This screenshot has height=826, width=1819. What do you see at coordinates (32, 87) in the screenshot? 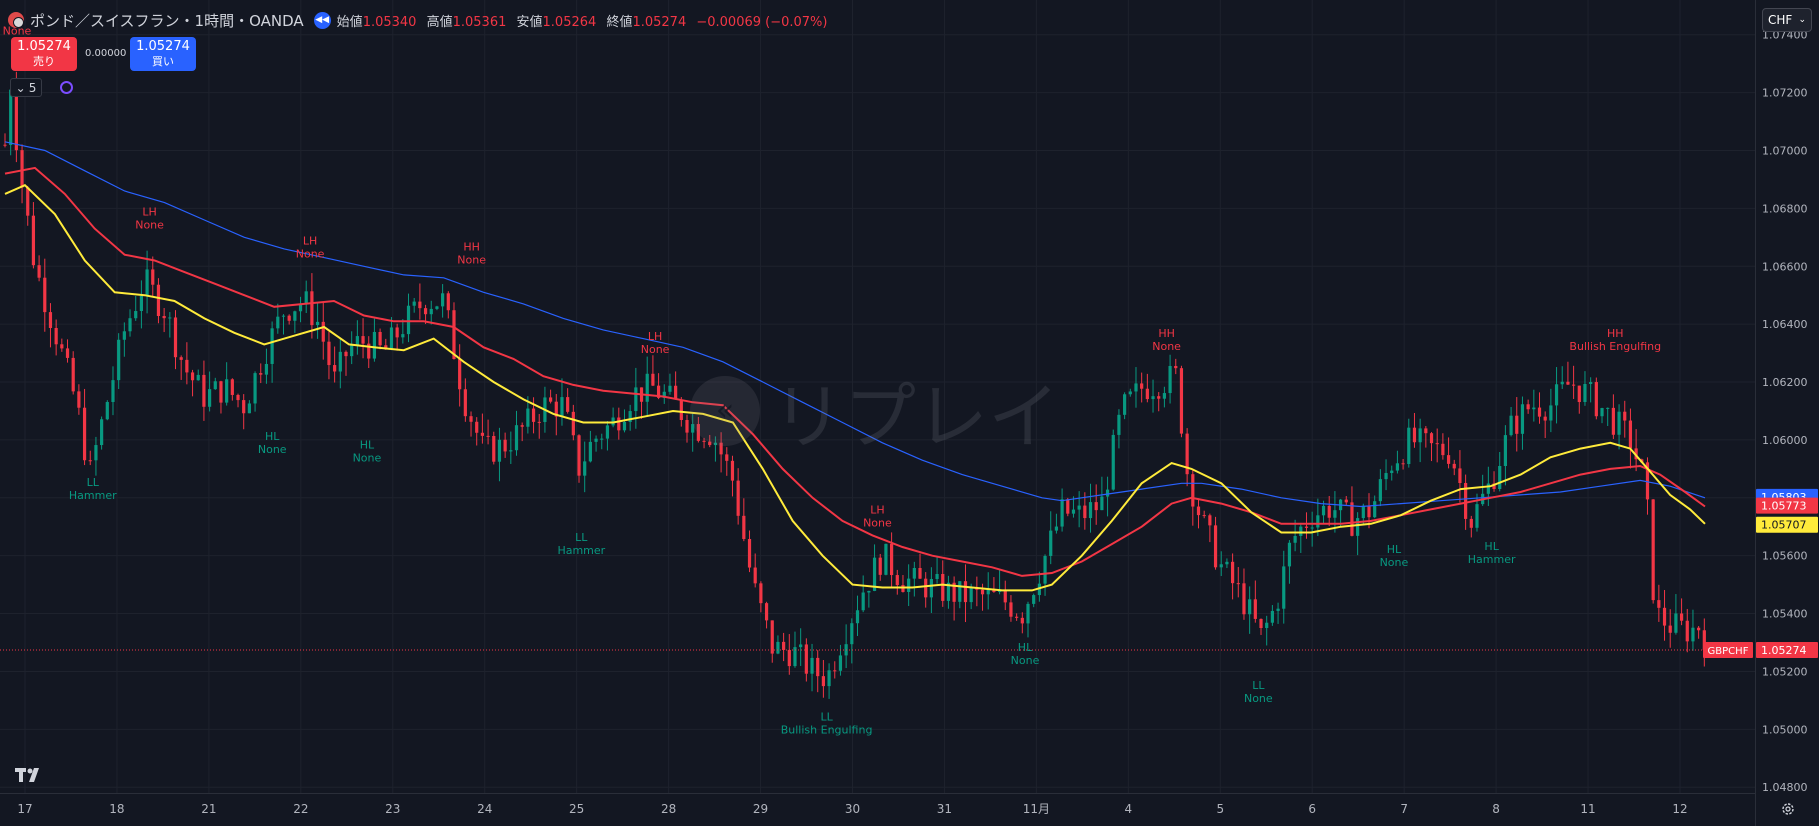
I see `indicator-count: 5` at bounding box center [32, 87].